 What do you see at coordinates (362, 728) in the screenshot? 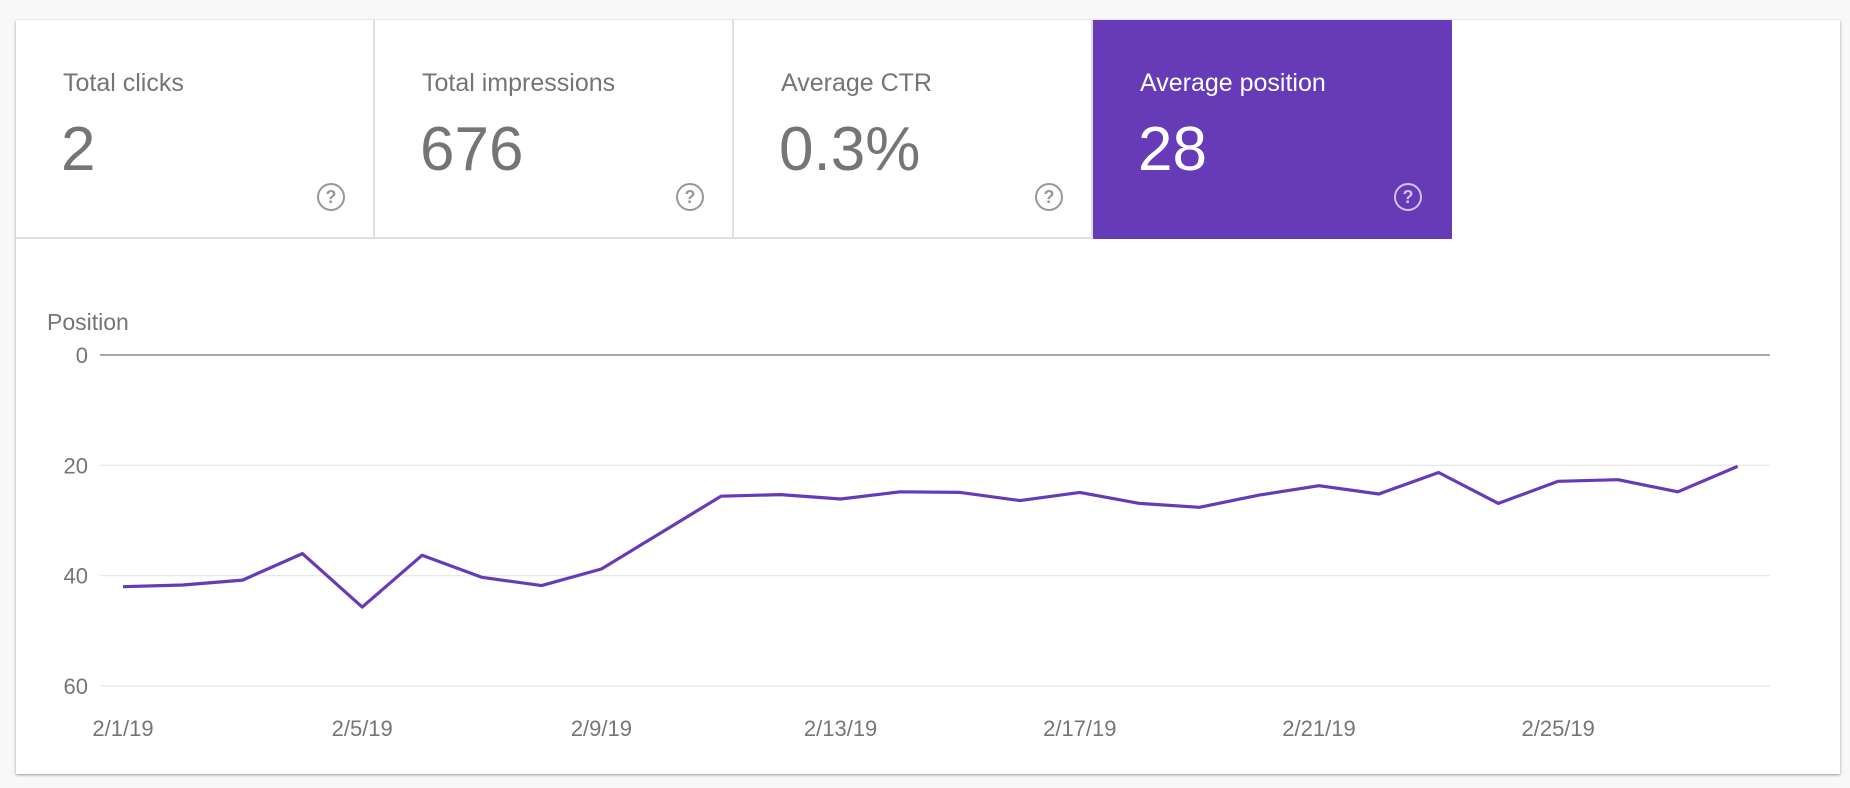
I see `x-tick-label: 2/5/19` at bounding box center [362, 728].